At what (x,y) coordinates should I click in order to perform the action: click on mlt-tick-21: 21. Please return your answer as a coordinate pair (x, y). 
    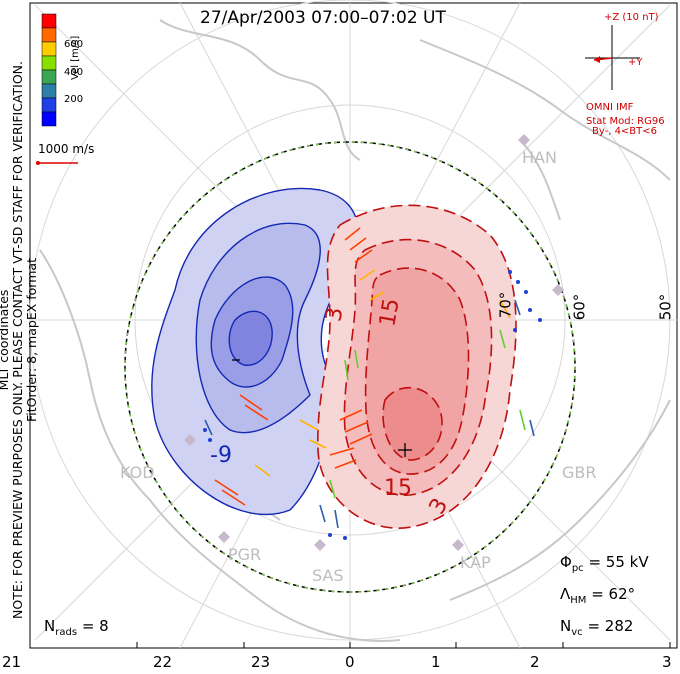
    Looking at the image, I should click on (12, 662).